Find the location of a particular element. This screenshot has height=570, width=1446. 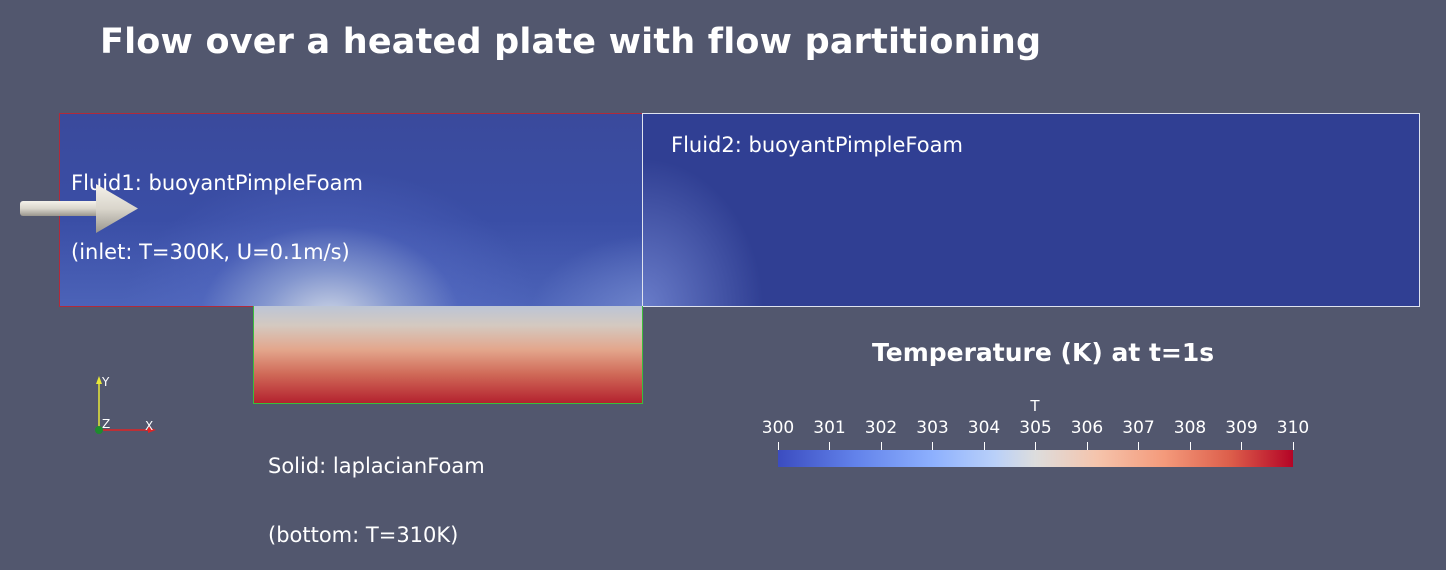

legend-tick-label: 301 is located at coordinates (829, 428).